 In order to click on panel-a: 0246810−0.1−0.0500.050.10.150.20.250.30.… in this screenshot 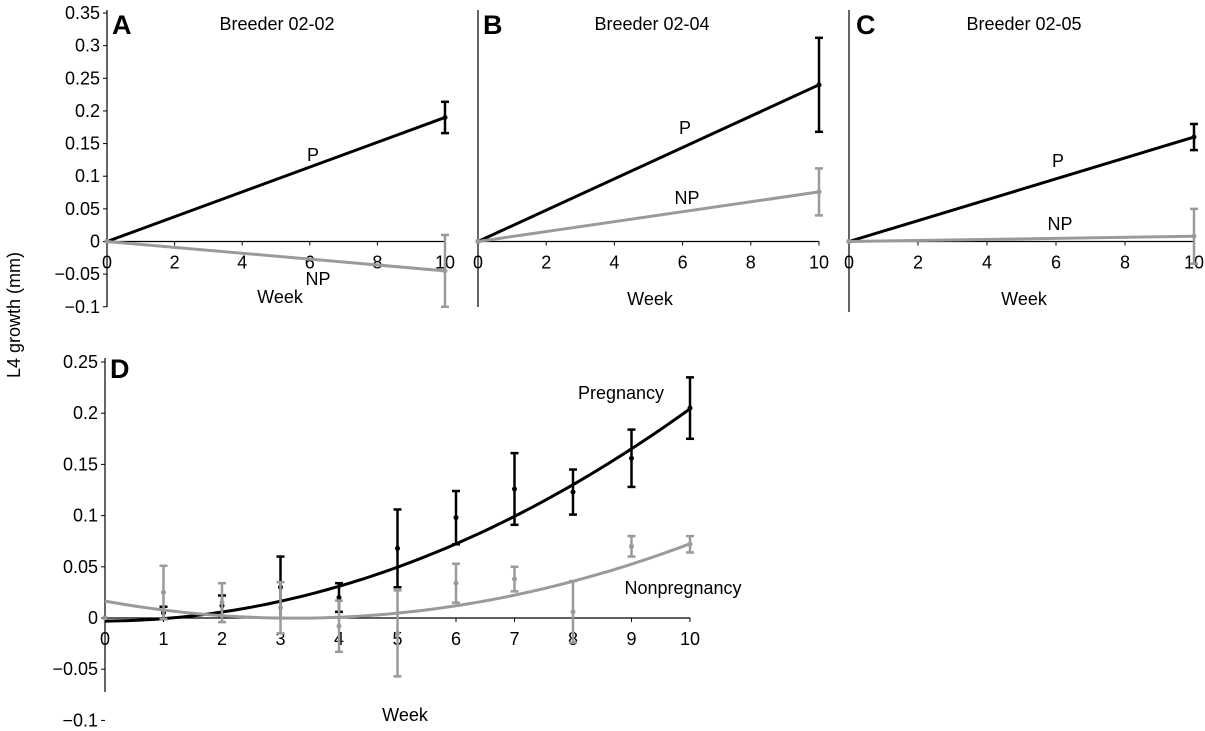, I will do `click(254, 160)`.